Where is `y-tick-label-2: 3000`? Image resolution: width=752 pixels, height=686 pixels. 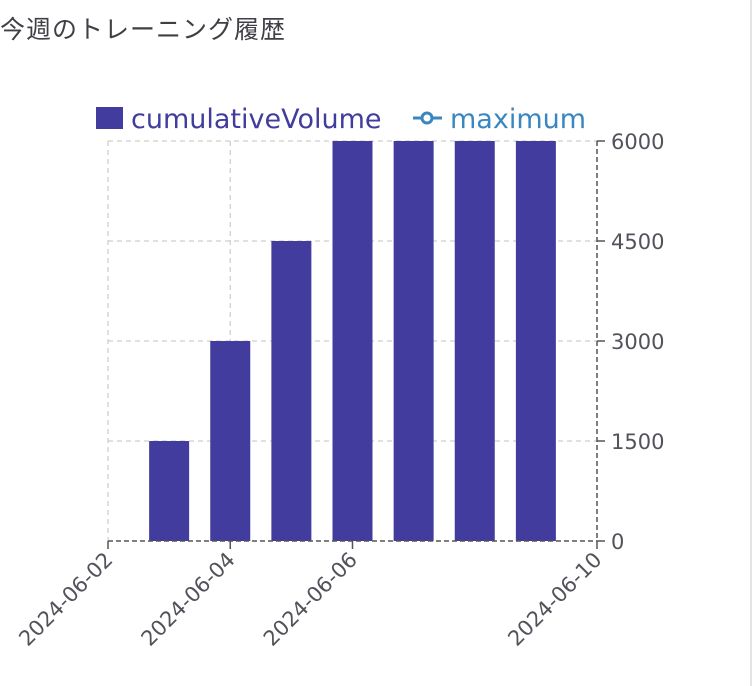
y-tick-label-2: 3000 is located at coordinates (637, 342).